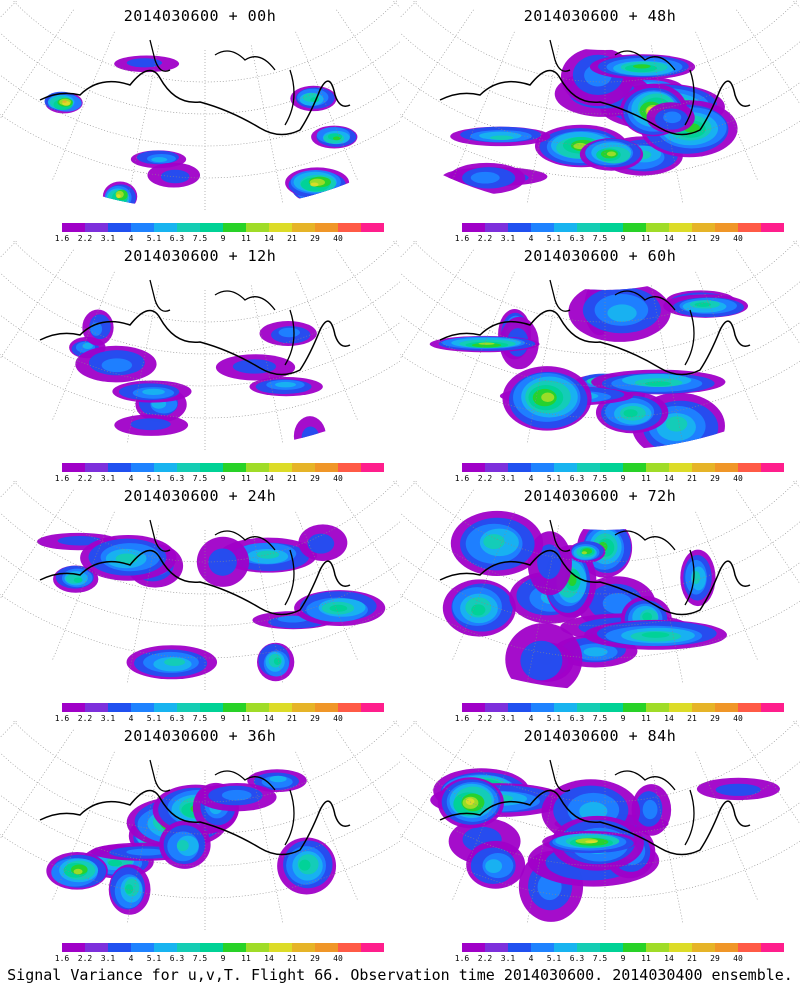 The width and height of the screenshot is (800, 1000). What do you see at coordinates (200, 478) in the screenshot?
I see `colorbar-label: 7.5` at bounding box center [200, 478].